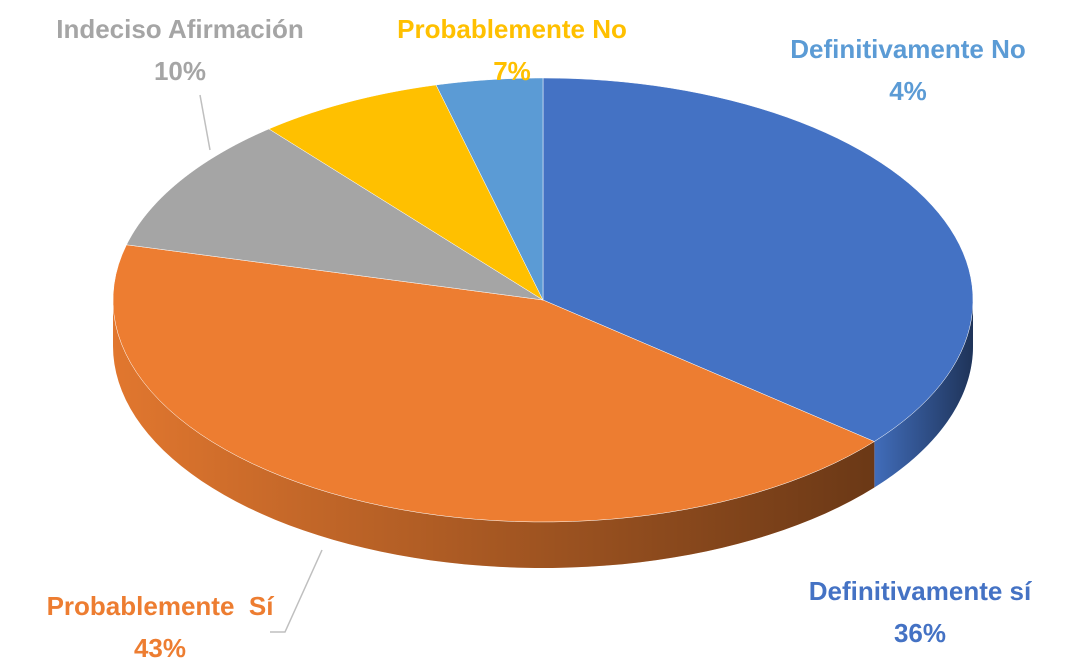  Describe the element at coordinates (923, 394) in the screenshot. I see `pie-side-shade` at that location.